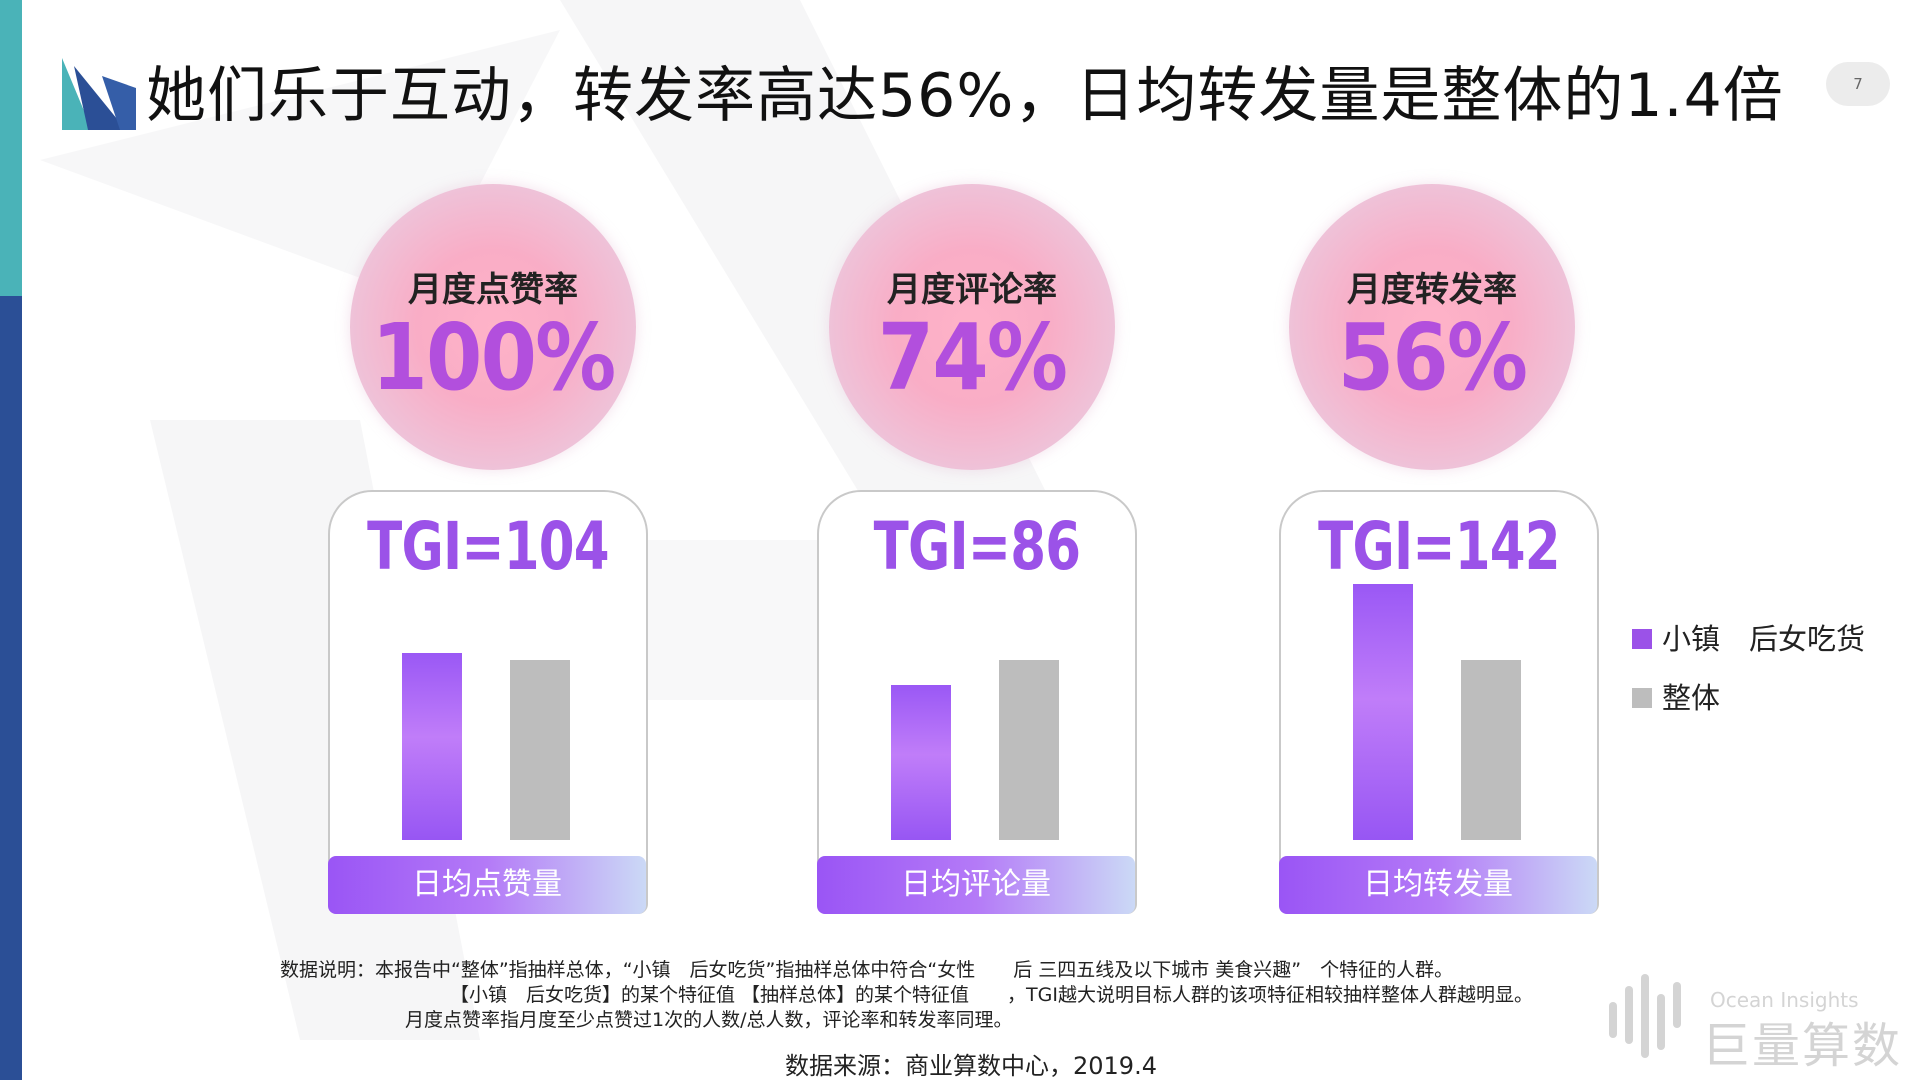 The image size is (1920, 1081). What do you see at coordinates (1764, 639) in the screenshot?
I see `legend-label: 小镇 后女吃货` at bounding box center [1764, 639].